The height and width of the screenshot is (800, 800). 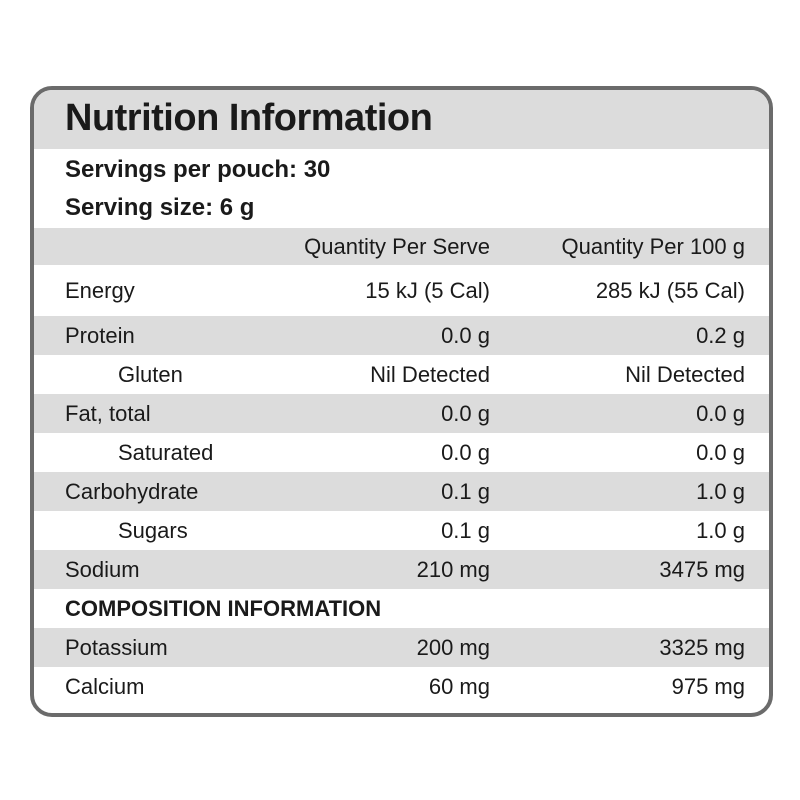 I want to click on row-name: Calcium, so click(x=105, y=686).